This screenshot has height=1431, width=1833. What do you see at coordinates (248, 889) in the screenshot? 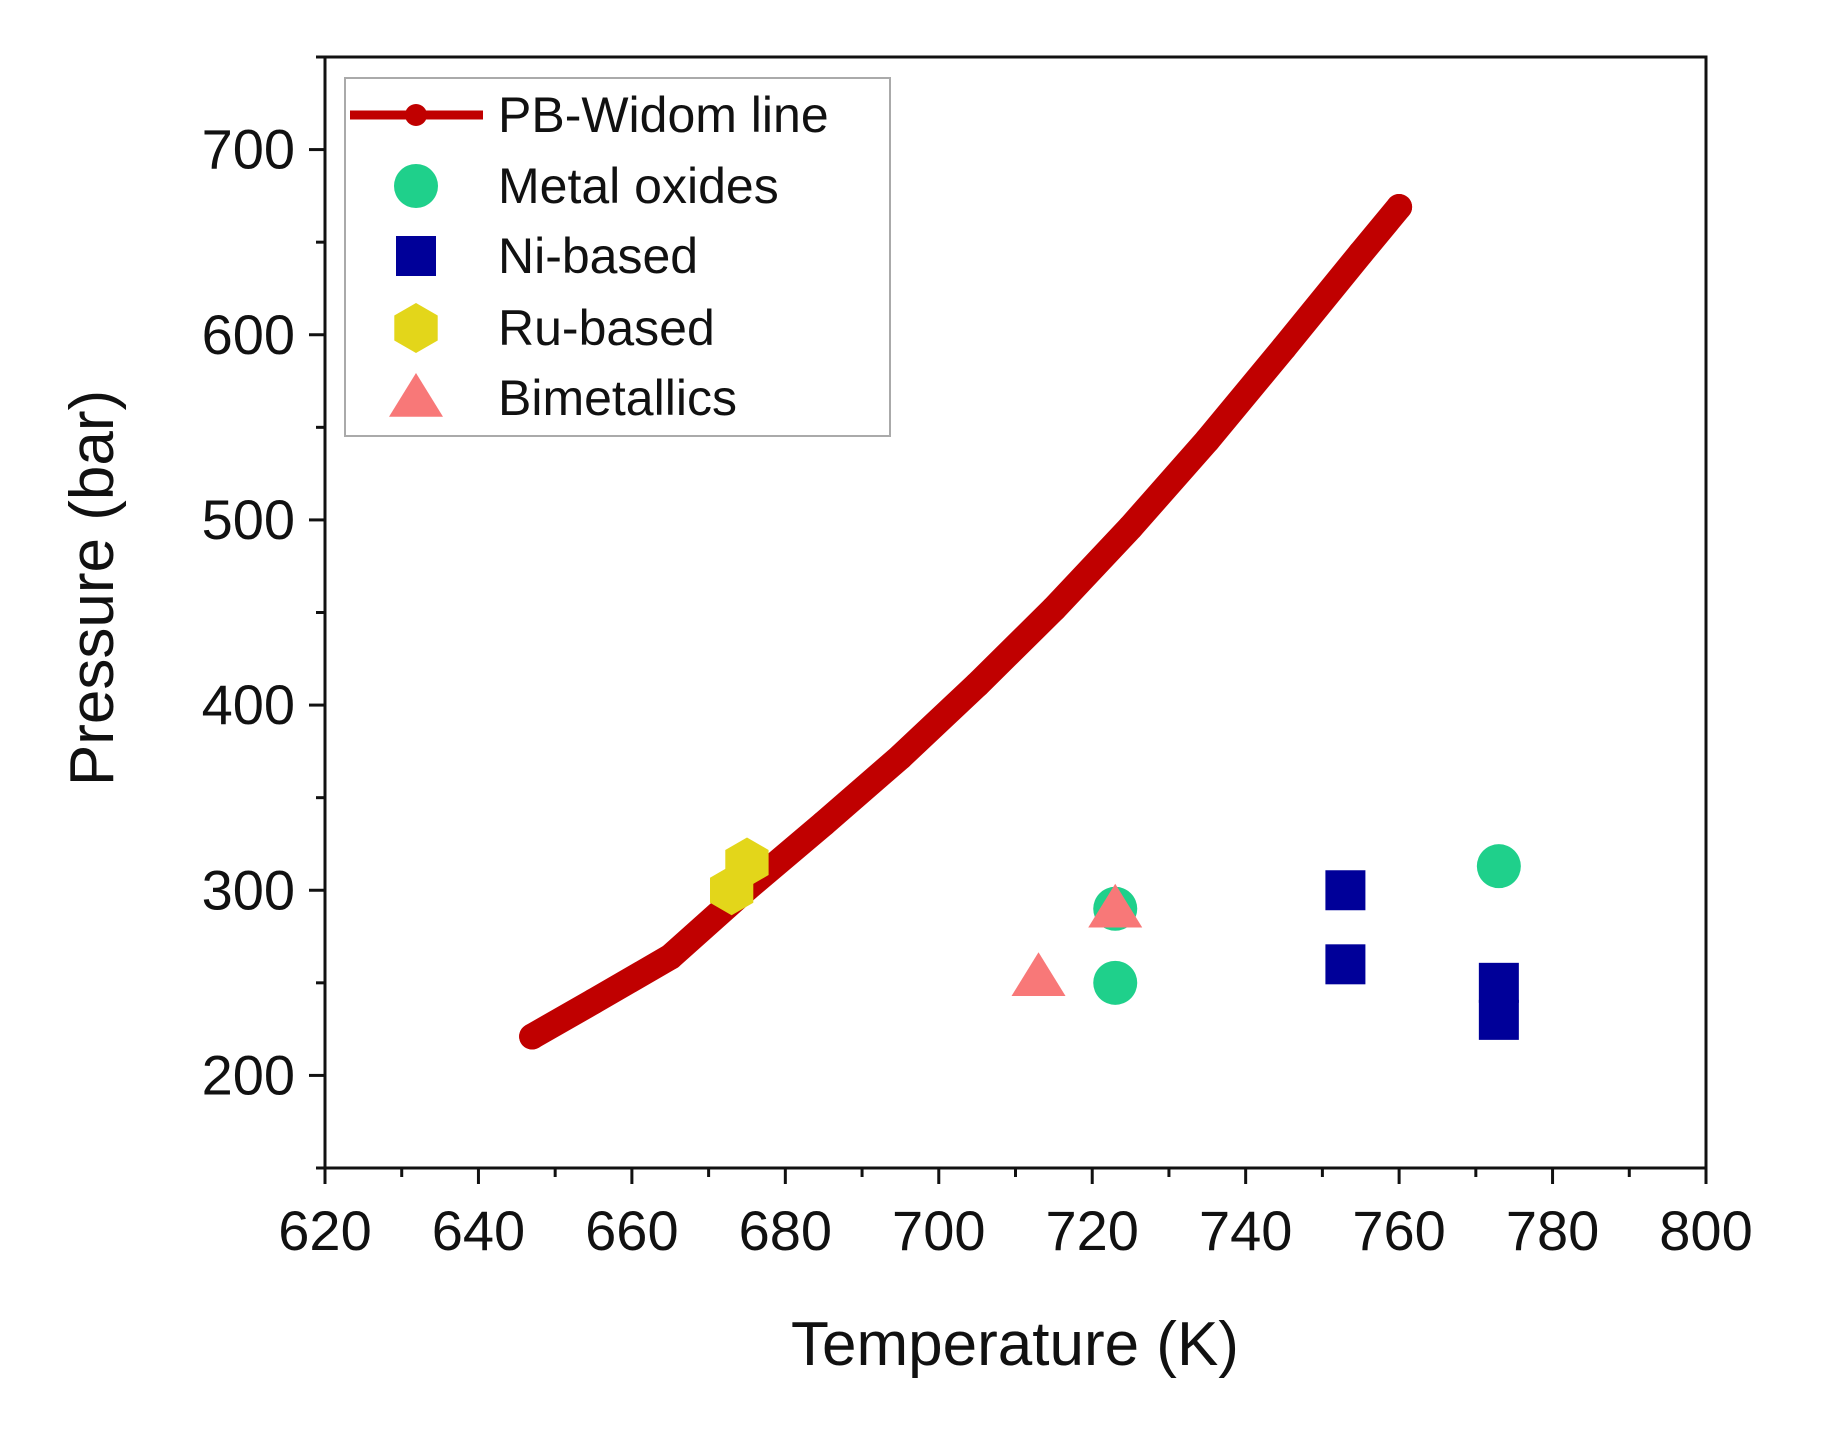
I see `y-tick-label: 300` at bounding box center [248, 889].